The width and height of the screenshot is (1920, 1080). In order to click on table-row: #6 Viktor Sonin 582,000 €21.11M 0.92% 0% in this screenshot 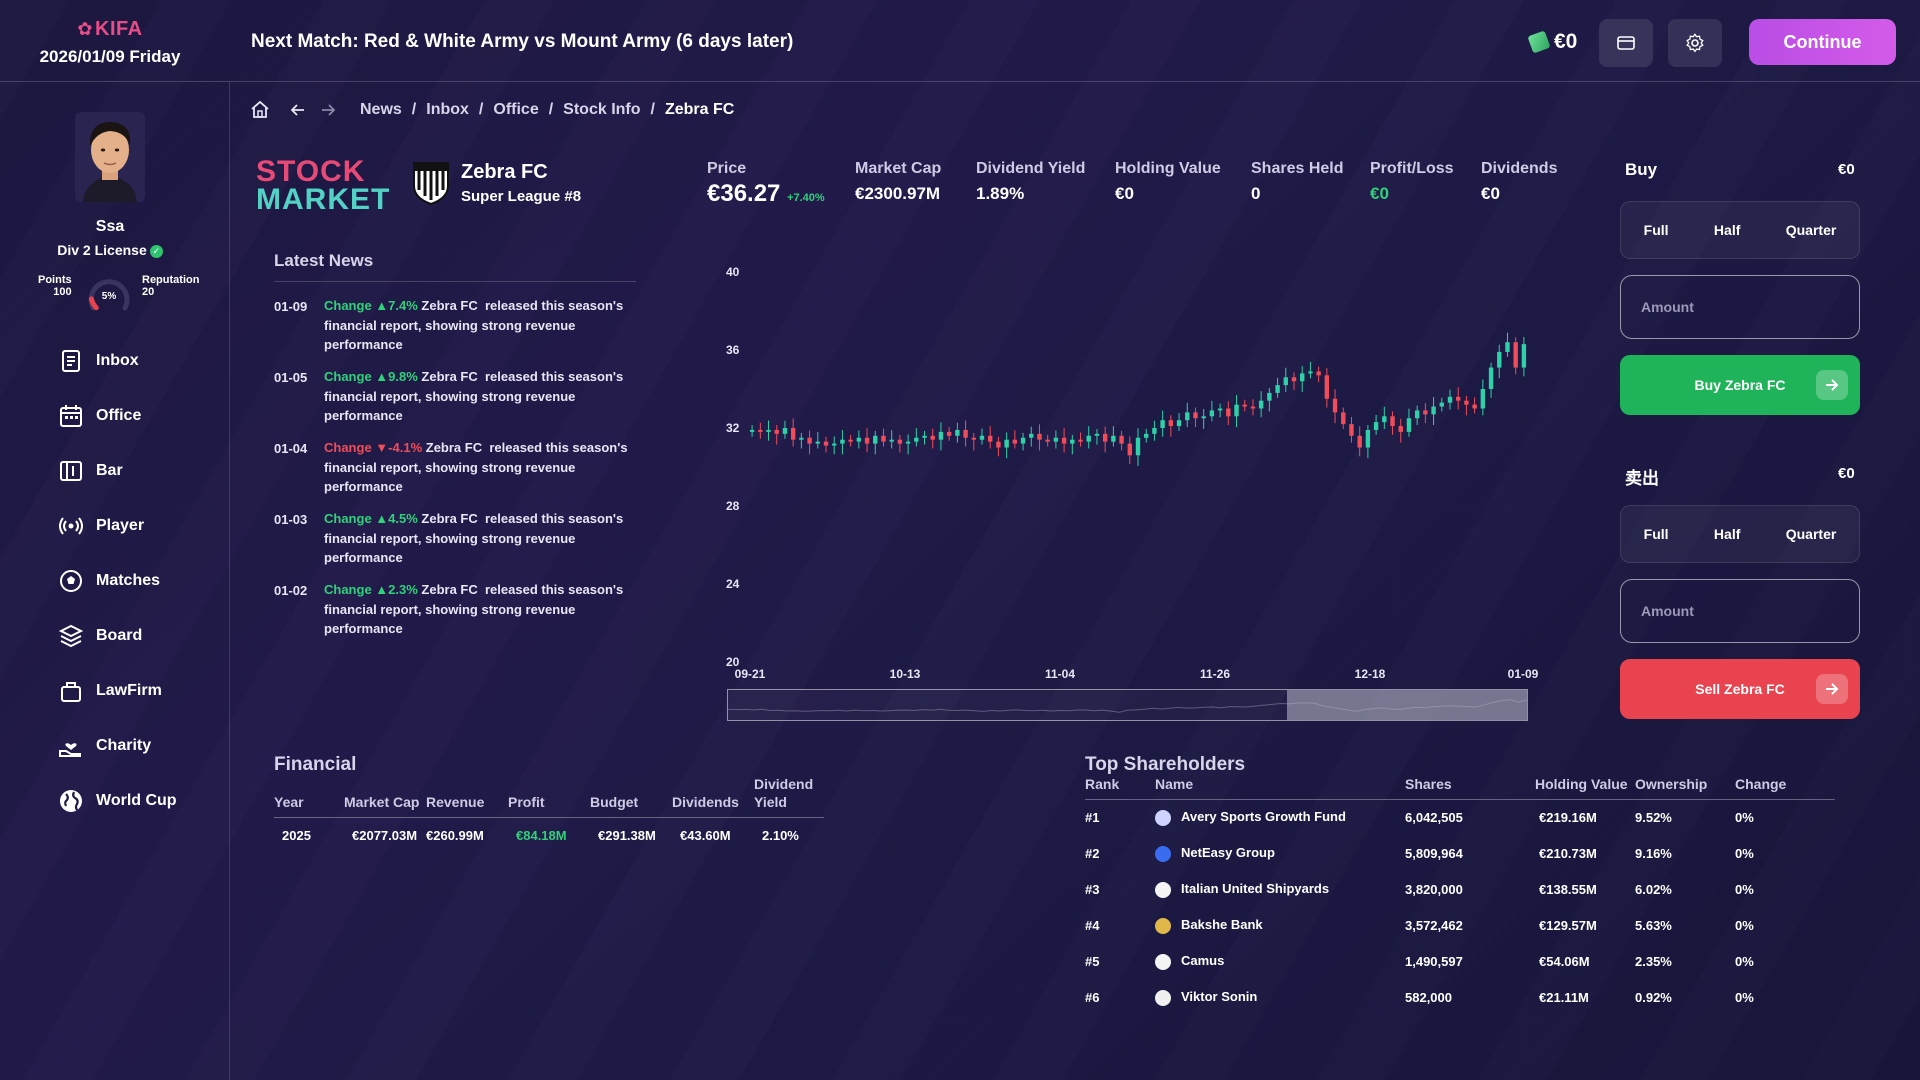, I will do `click(1460, 998)`.